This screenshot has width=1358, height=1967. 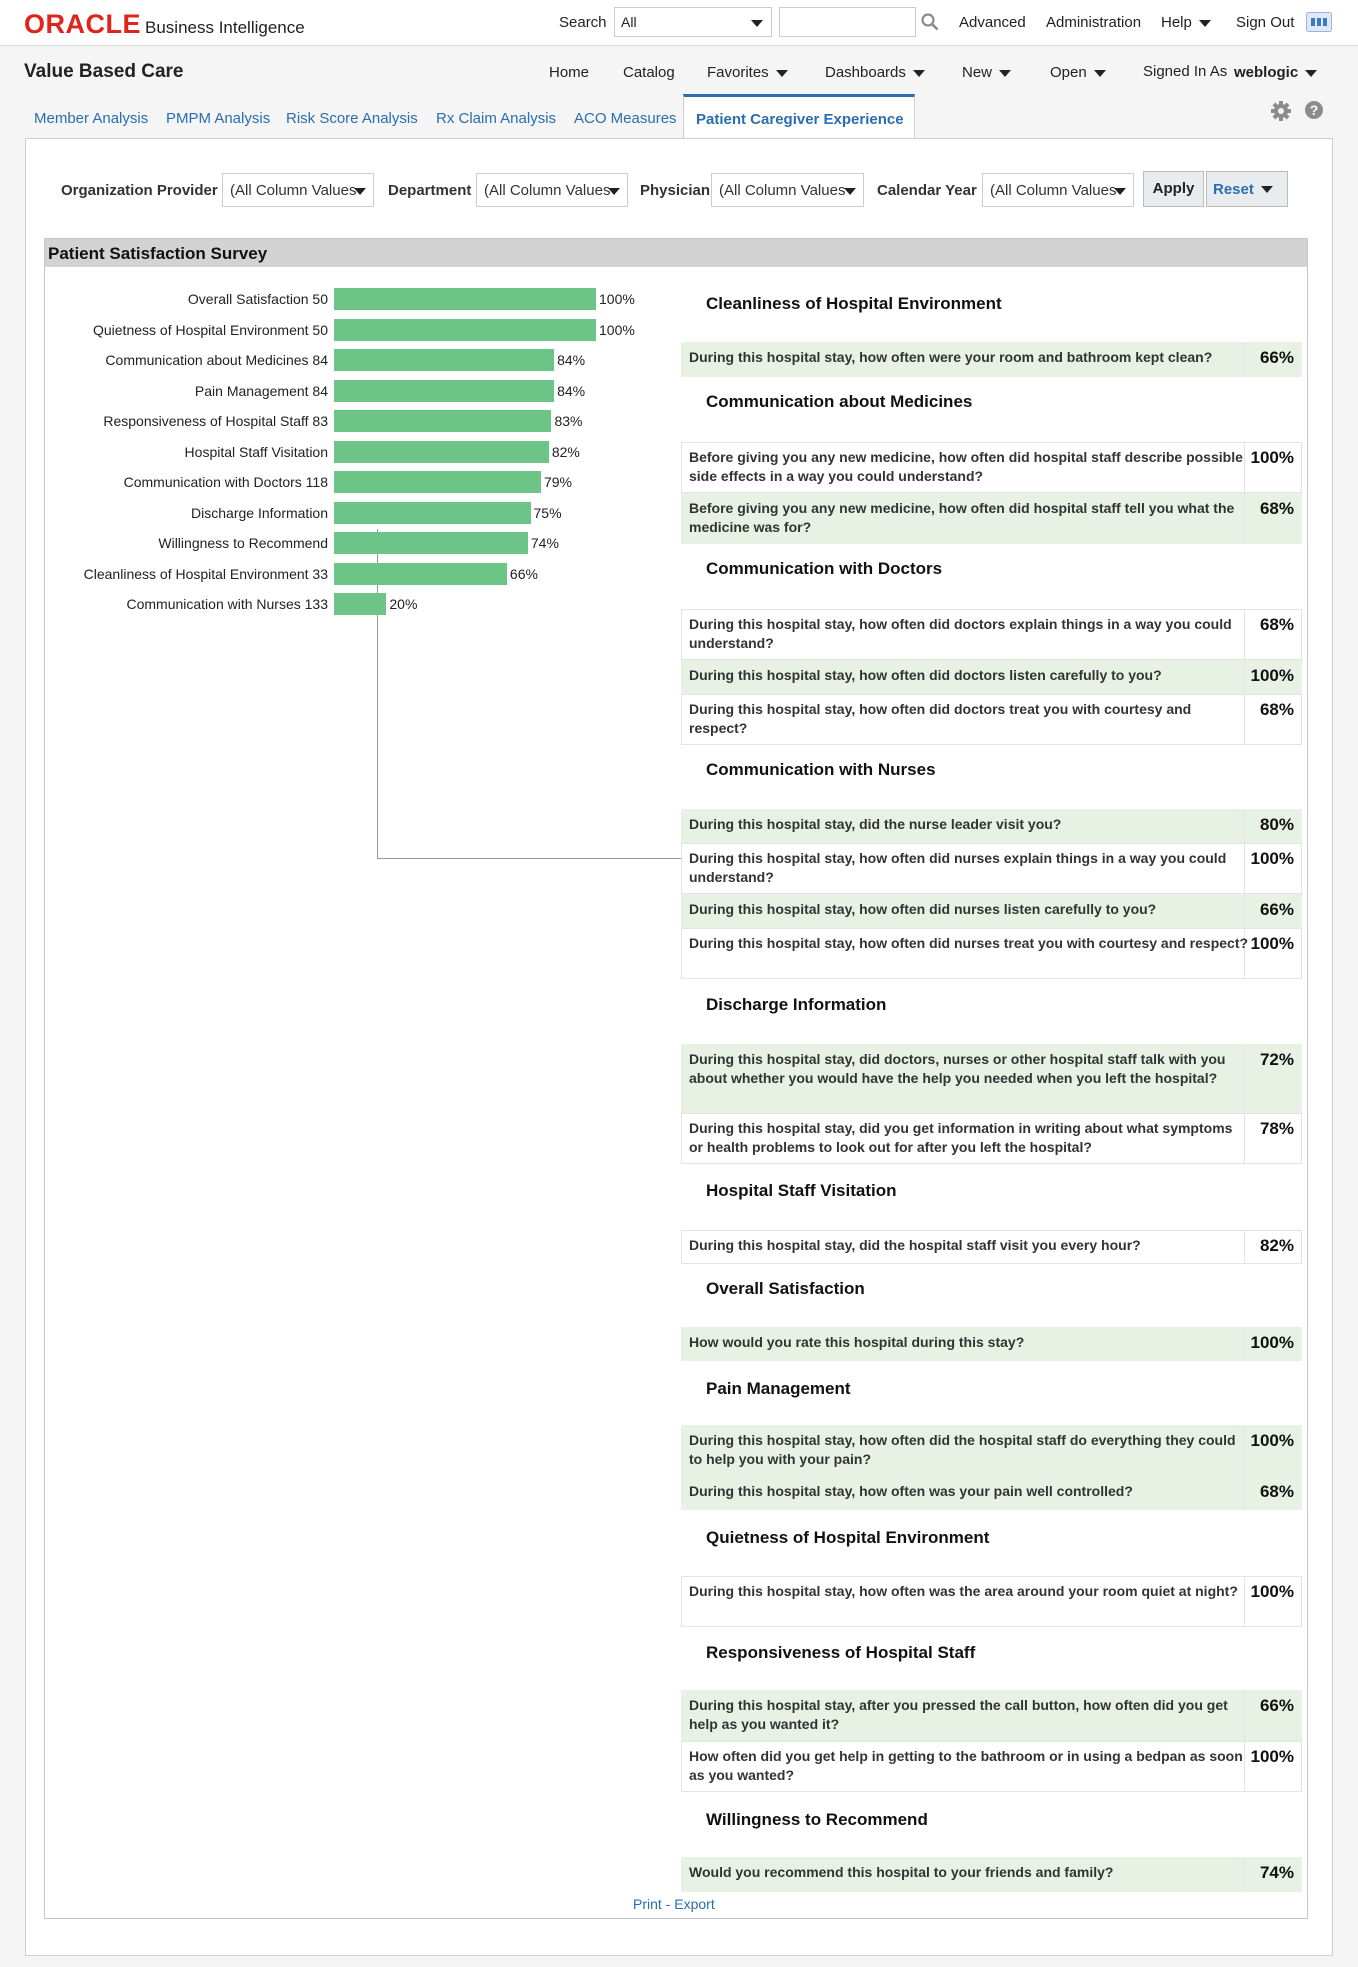 What do you see at coordinates (243, 543) in the screenshot?
I see `bar-category-label: Willingness to Recommend` at bounding box center [243, 543].